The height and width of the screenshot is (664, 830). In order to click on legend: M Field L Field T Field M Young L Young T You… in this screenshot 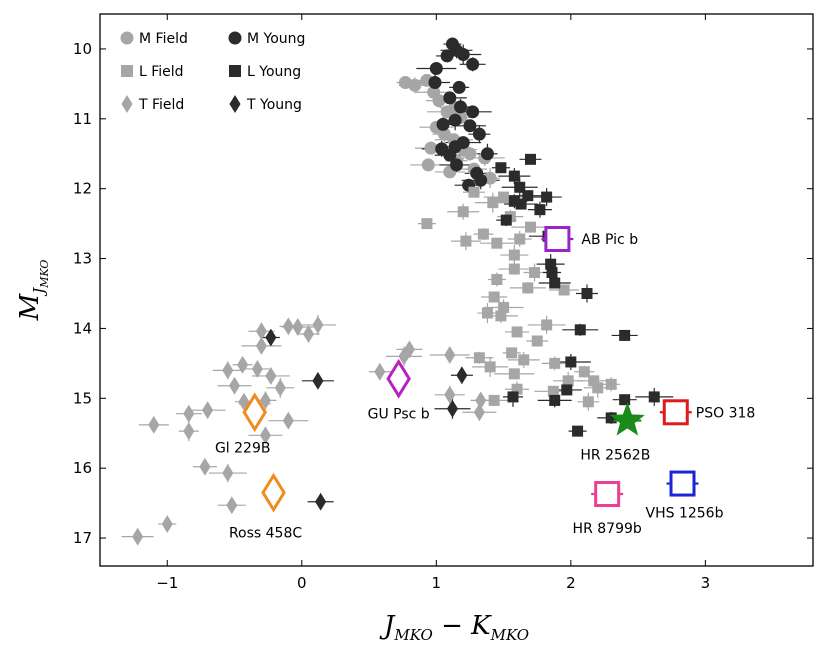, I will do `click(212, 72)`.